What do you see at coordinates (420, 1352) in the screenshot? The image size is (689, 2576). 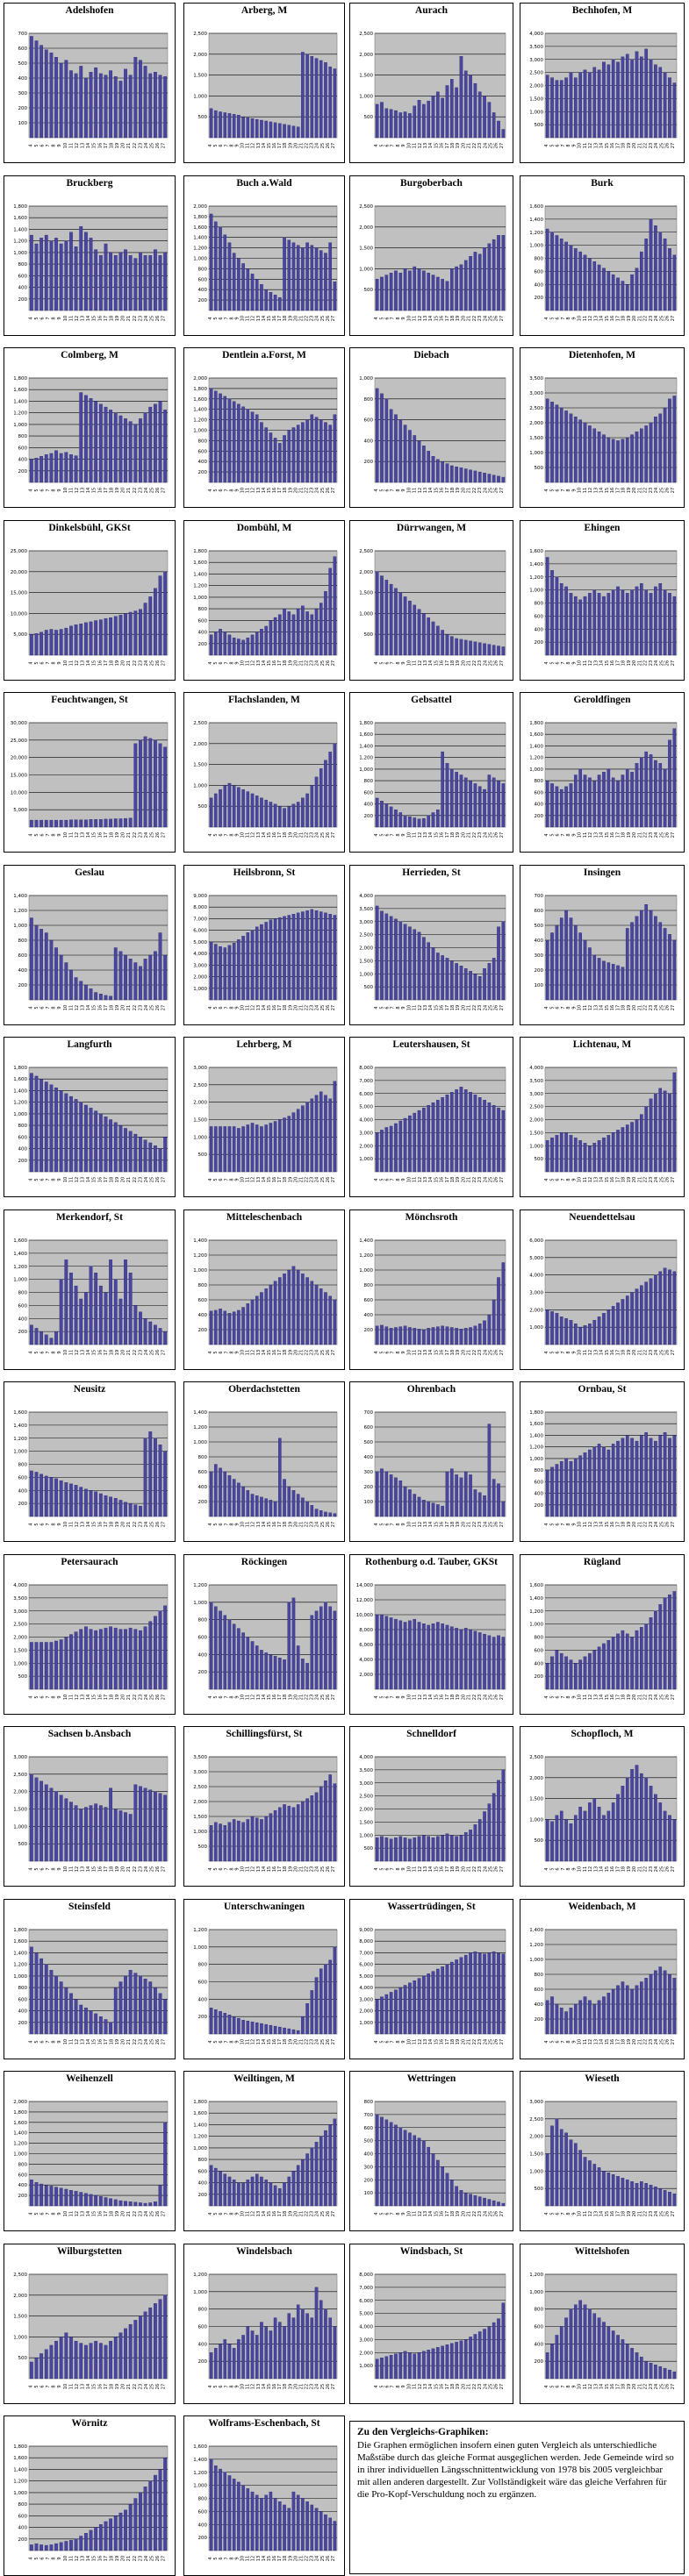 I see `x-tick-label: 12` at bounding box center [420, 1352].